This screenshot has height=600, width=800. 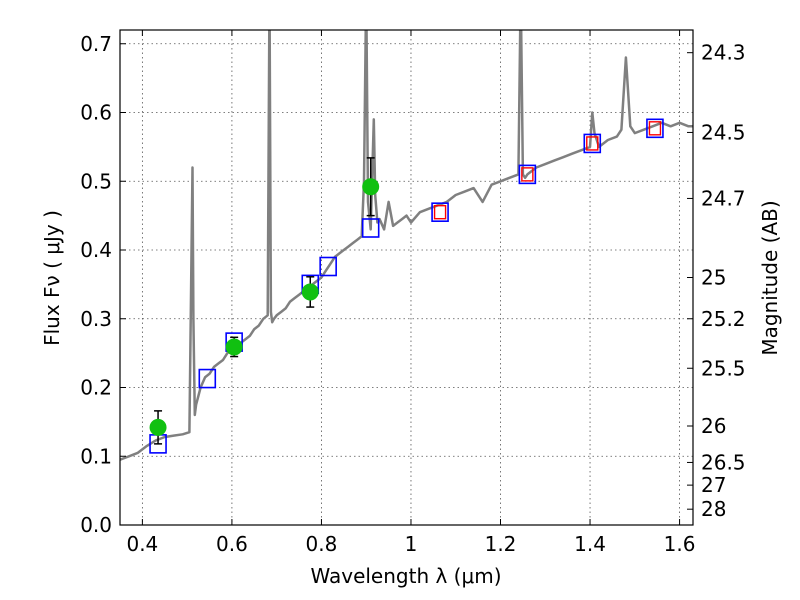 What do you see at coordinates (713, 278) in the screenshot?
I see `right-tick-label-3: 25` at bounding box center [713, 278].